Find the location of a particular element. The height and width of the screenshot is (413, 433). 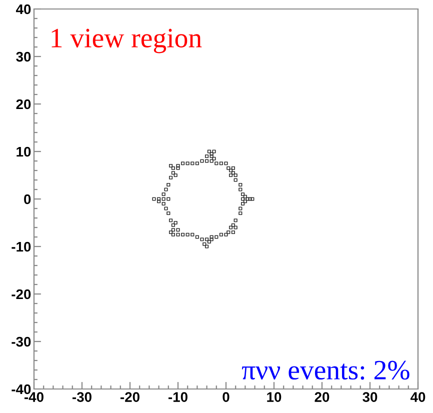

y-tick-label: -30 is located at coordinates (21, 341).